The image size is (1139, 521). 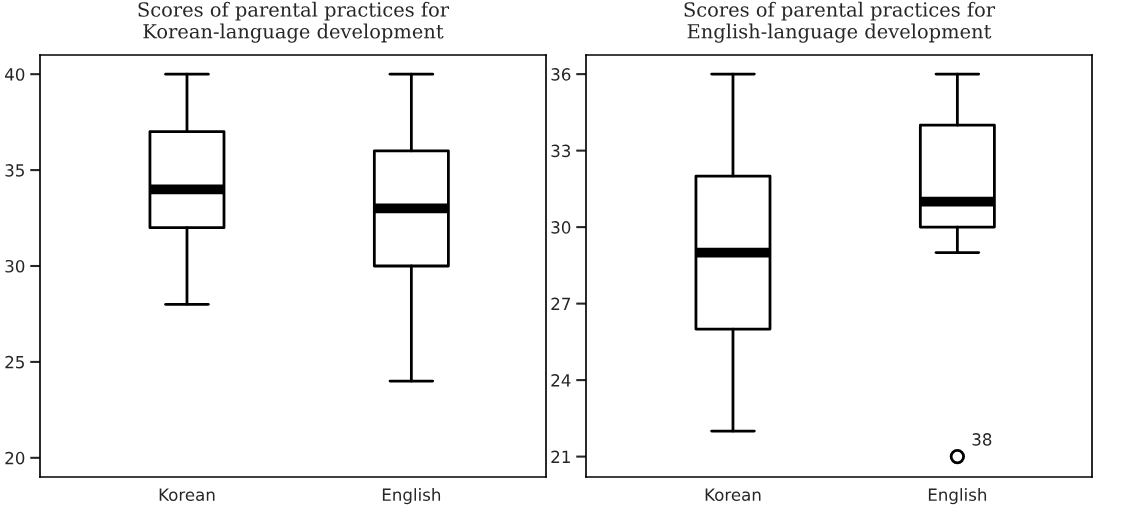 What do you see at coordinates (294, 22) in the screenshot?
I see `chart-title: Scores of parental practices for Korean-language development` at bounding box center [294, 22].